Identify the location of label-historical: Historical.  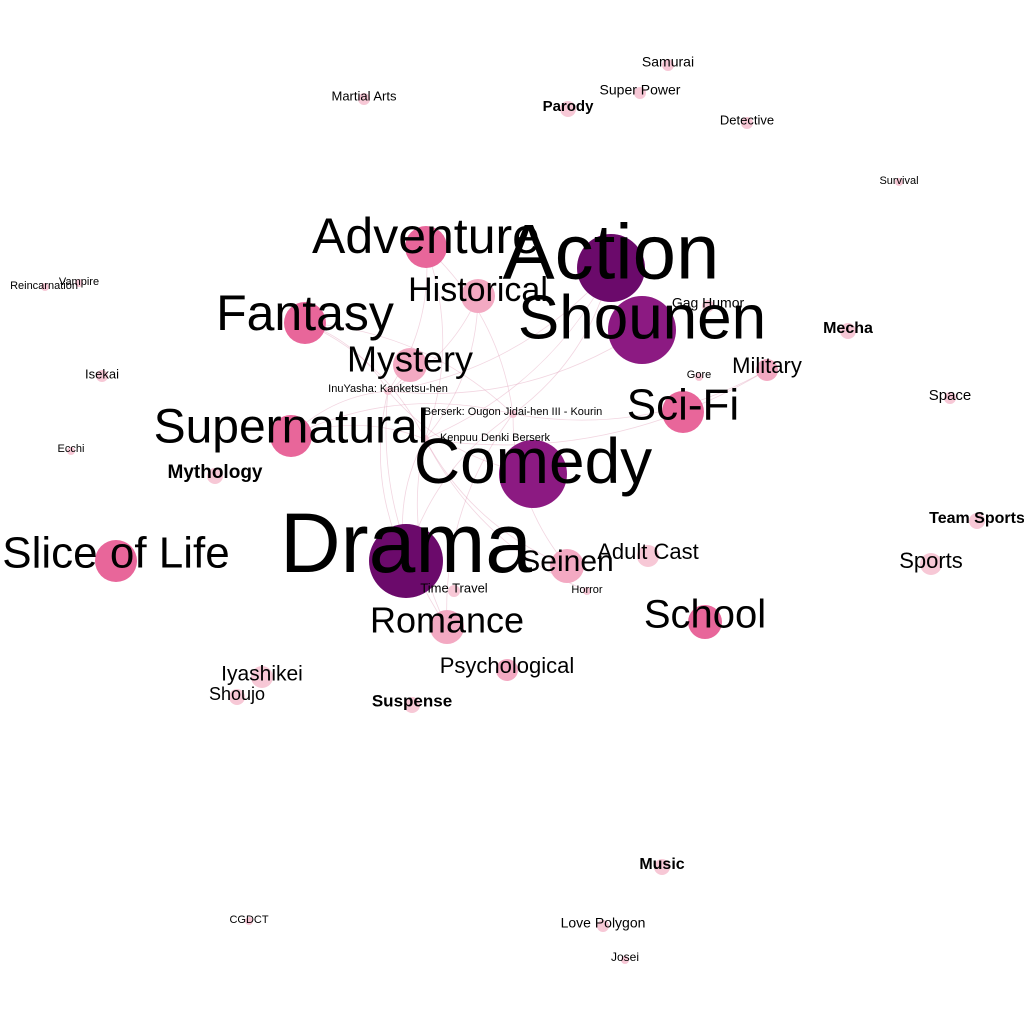
(478, 290).